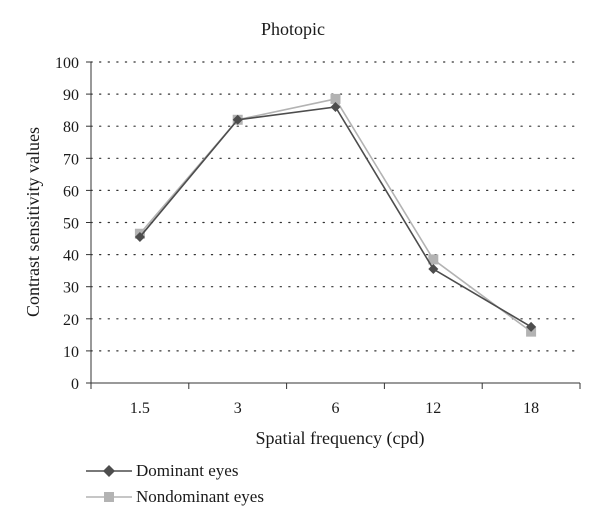 This screenshot has width=600, height=531. What do you see at coordinates (531, 408) in the screenshot?
I see `x-tick-label: 18` at bounding box center [531, 408].